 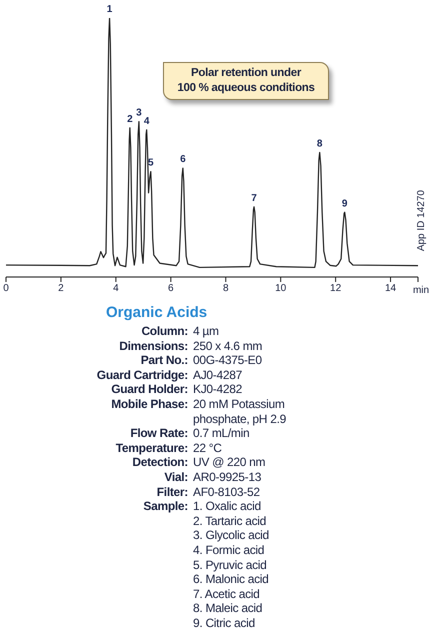 What do you see at coordinates (191, 346) in the screenshot?
I see `text: Dimensions: 250 x 4.6 mm` at bounding box center [191, 346].